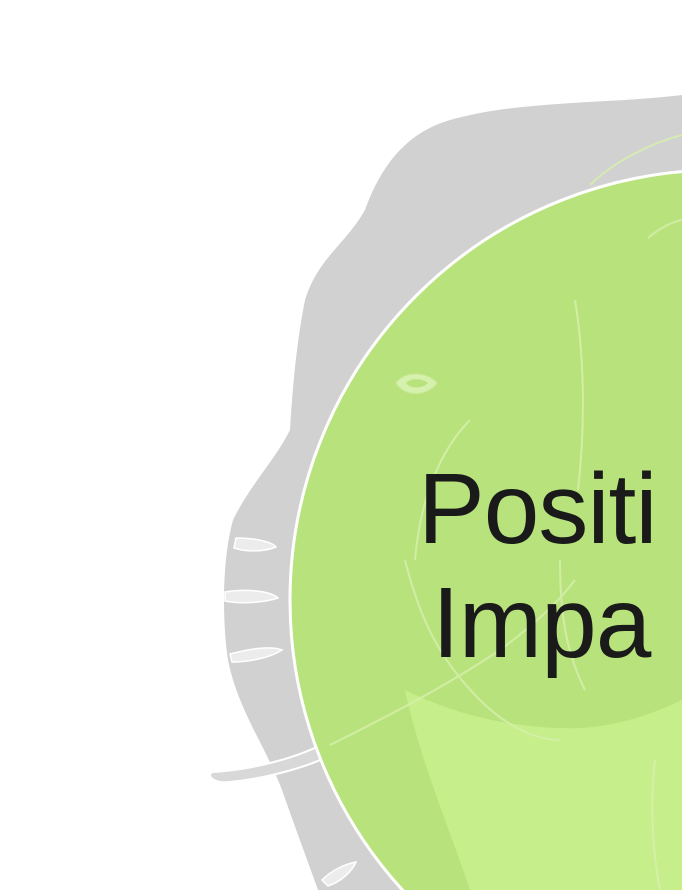 The image size is (682, 890). I want to click on headline-line-2: Impa, so click(541, 623).